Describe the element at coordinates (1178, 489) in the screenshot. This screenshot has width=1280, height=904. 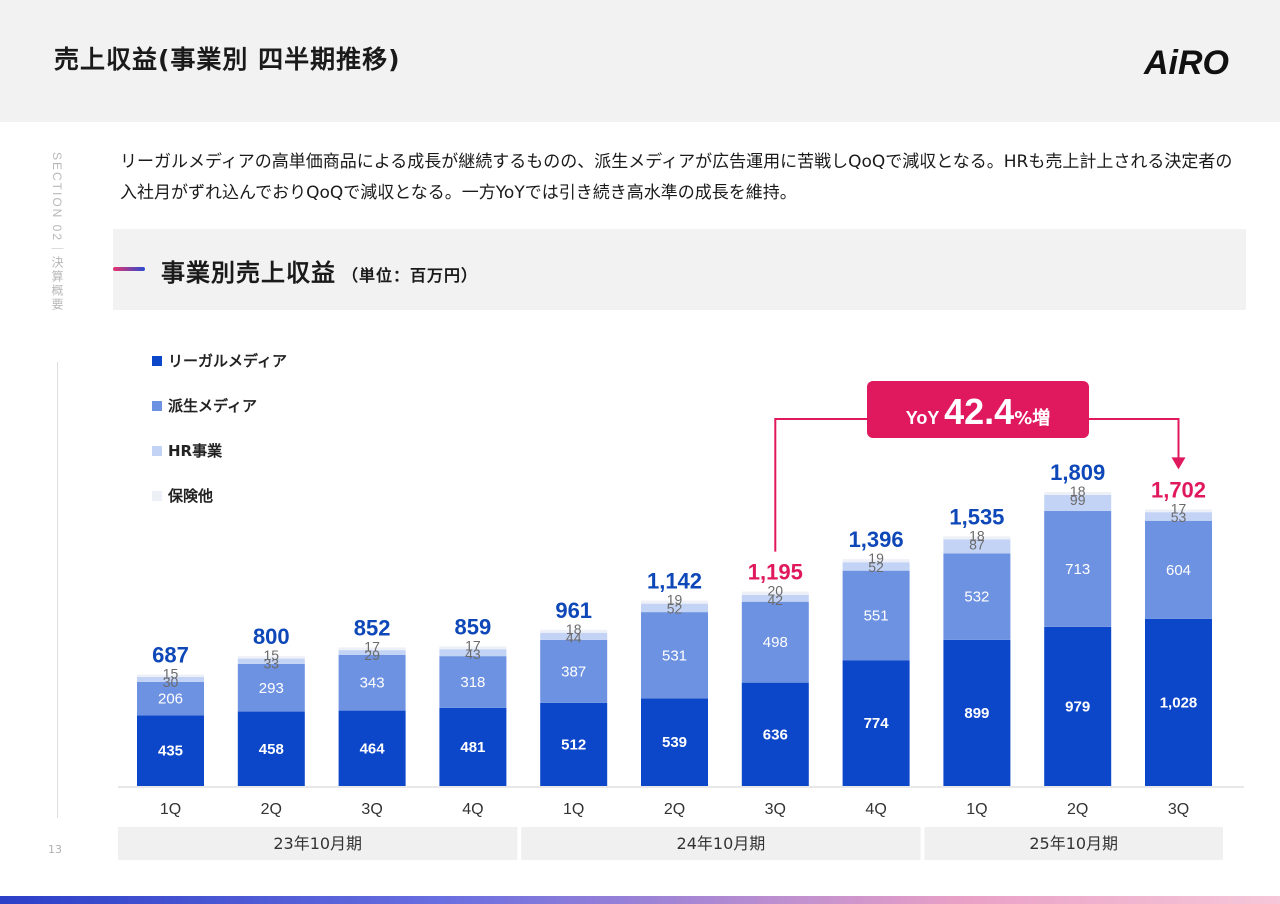
I see `total-label: 1,702` at that location.